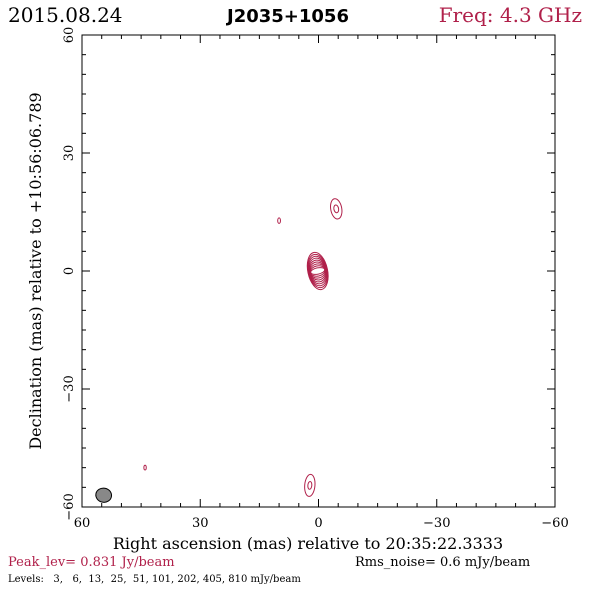 This screenshot has width=590, height=590. I want to click on beam-ellipse-group, so click(104, 495).